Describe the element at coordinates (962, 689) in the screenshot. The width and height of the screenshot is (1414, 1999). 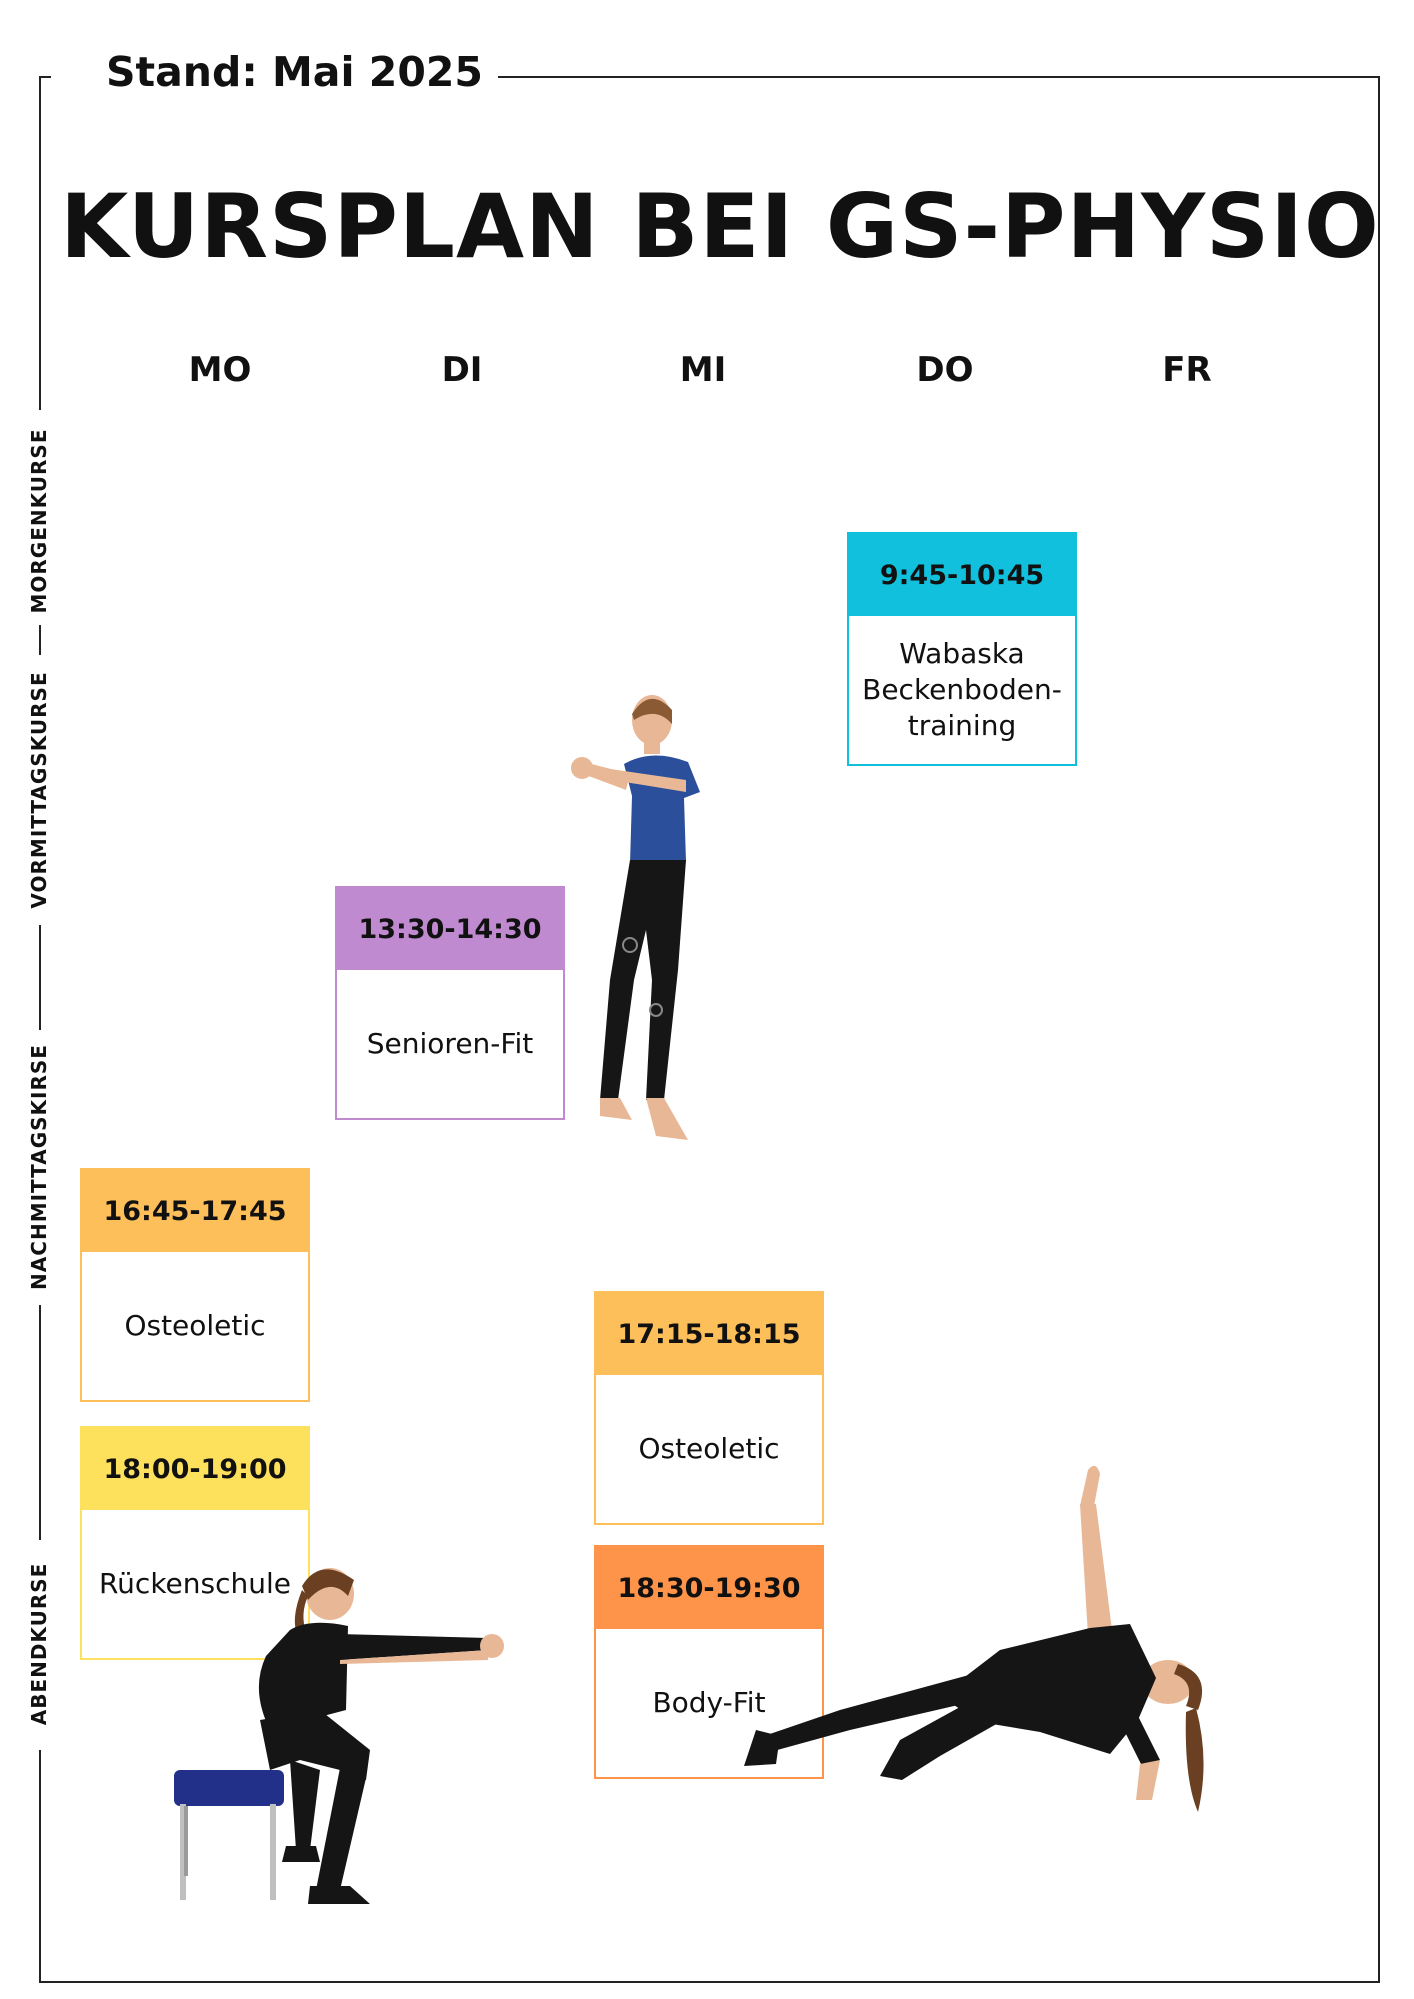
I see `course-name: Wabaska Beckenboden-training` at that location.